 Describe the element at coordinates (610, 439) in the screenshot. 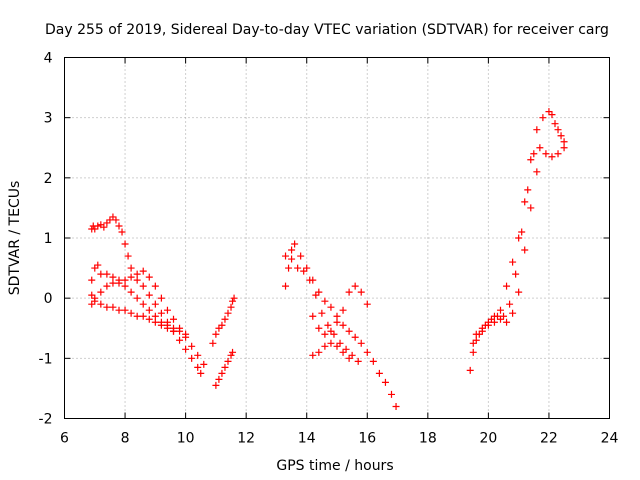

I see `x-tick-label: 24` at that location.